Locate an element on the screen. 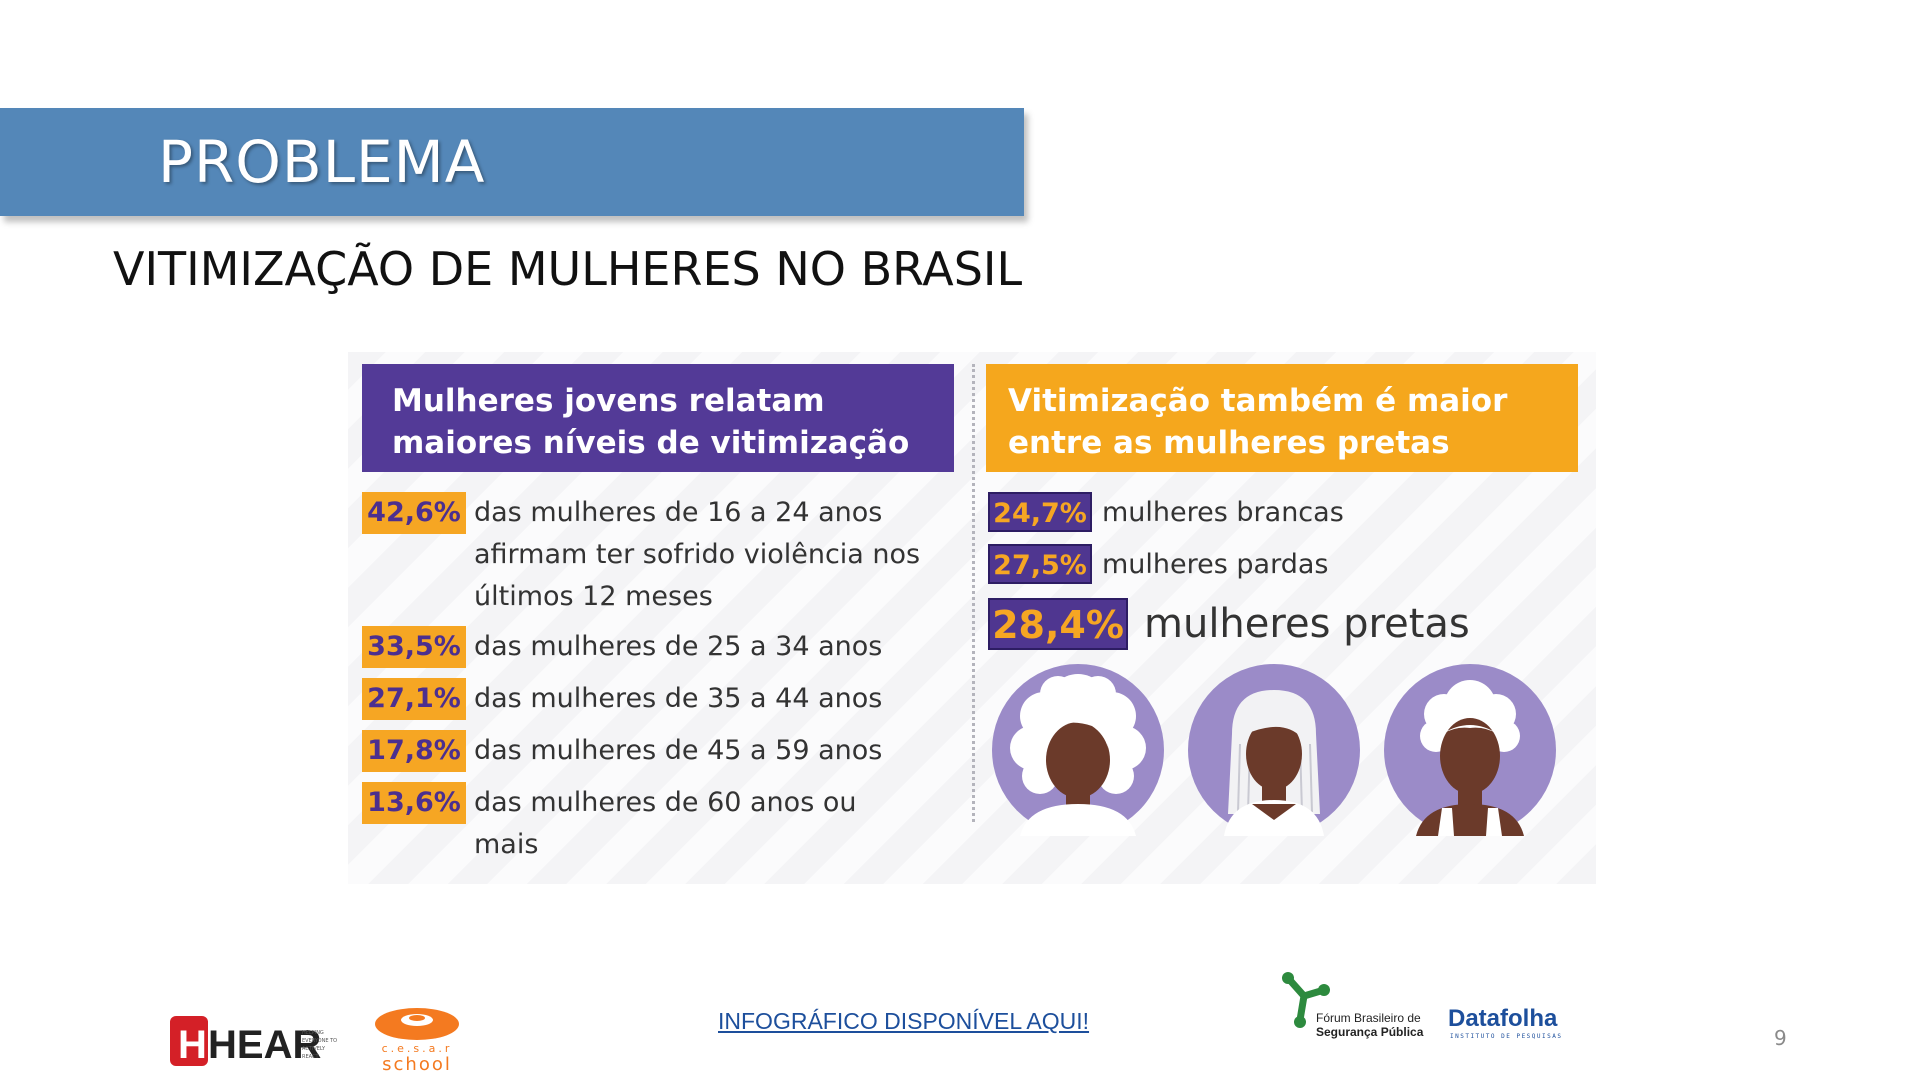 This screenshot has height=1080, width=1920. age-description: das mulheres de 35 a 44 anos is located at coordinates (678, 698).